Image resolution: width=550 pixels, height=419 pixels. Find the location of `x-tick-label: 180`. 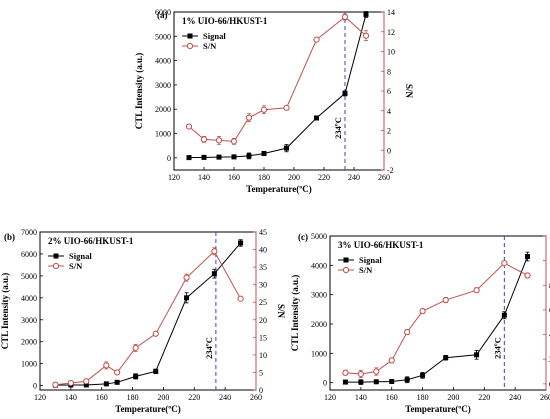

x-tick-label: 180 is located at coordinates (423, 397).